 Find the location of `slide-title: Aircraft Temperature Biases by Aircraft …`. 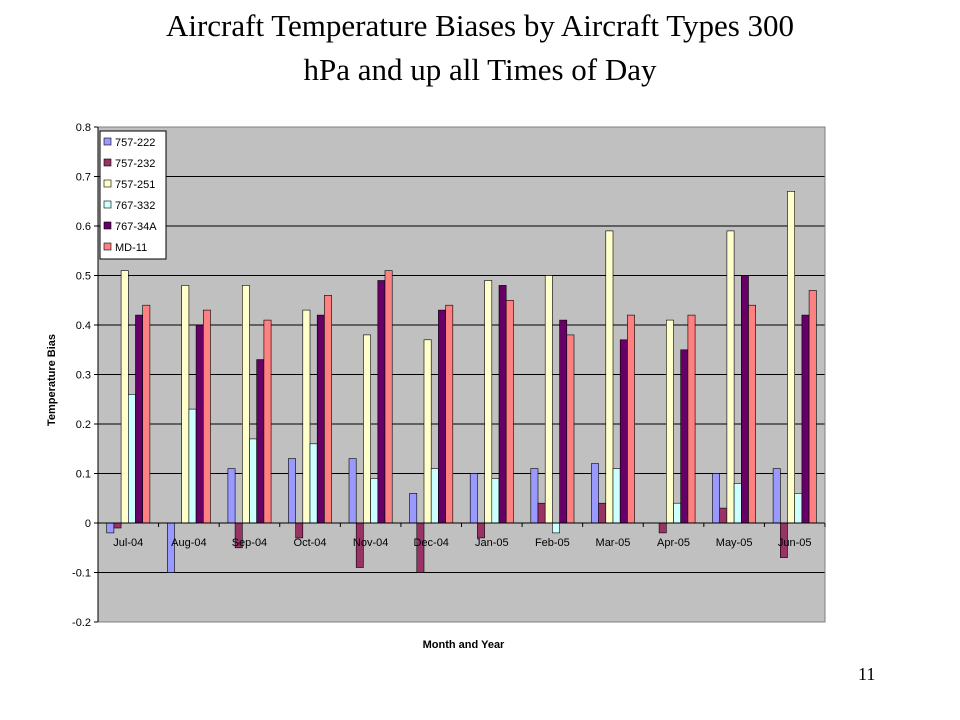

slide-title: Aircraft Temperature Biases by Aircraft … is located at coordinates (480, 48).